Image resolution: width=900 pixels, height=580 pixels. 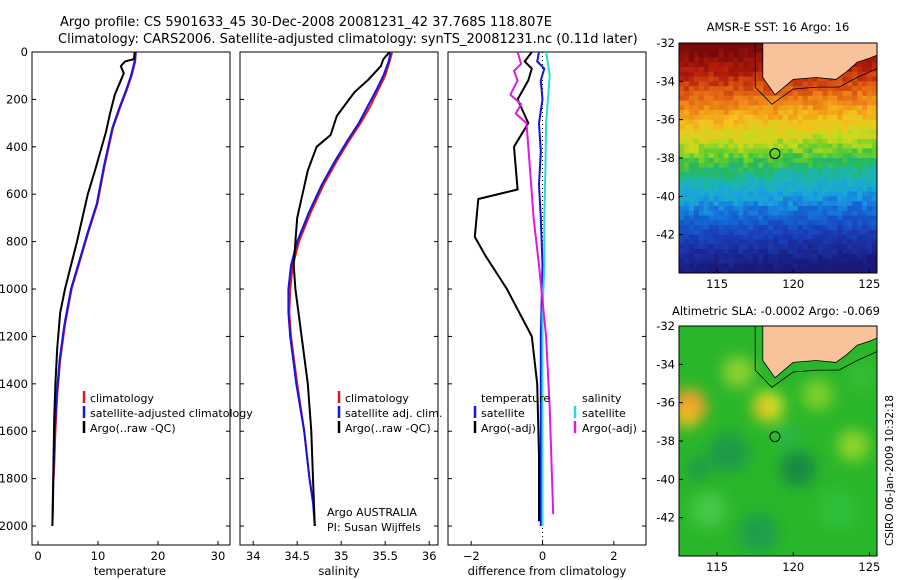 What do you see at coordinates (869, 284) in the screenshot?
I see `map-x-tick-label: 125` at bounding box center [869, 284].